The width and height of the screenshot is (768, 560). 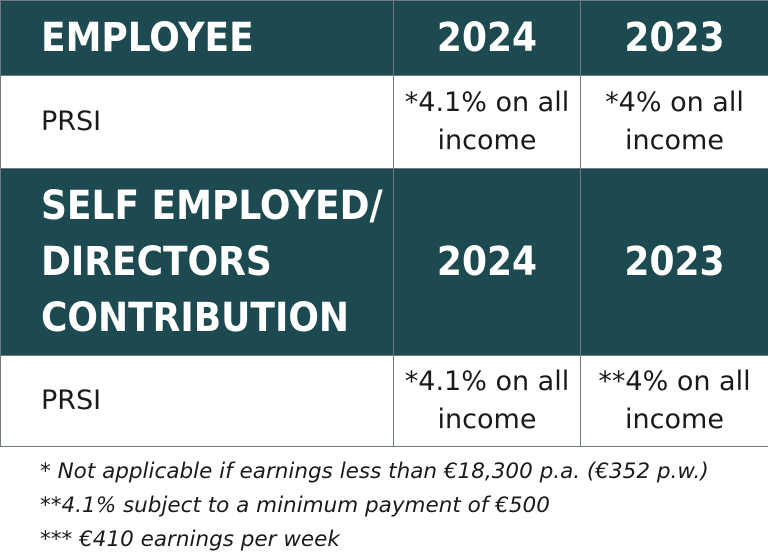 I want to click on employee-prsi-2023: *4% on all income, so click(x=674, y=122).